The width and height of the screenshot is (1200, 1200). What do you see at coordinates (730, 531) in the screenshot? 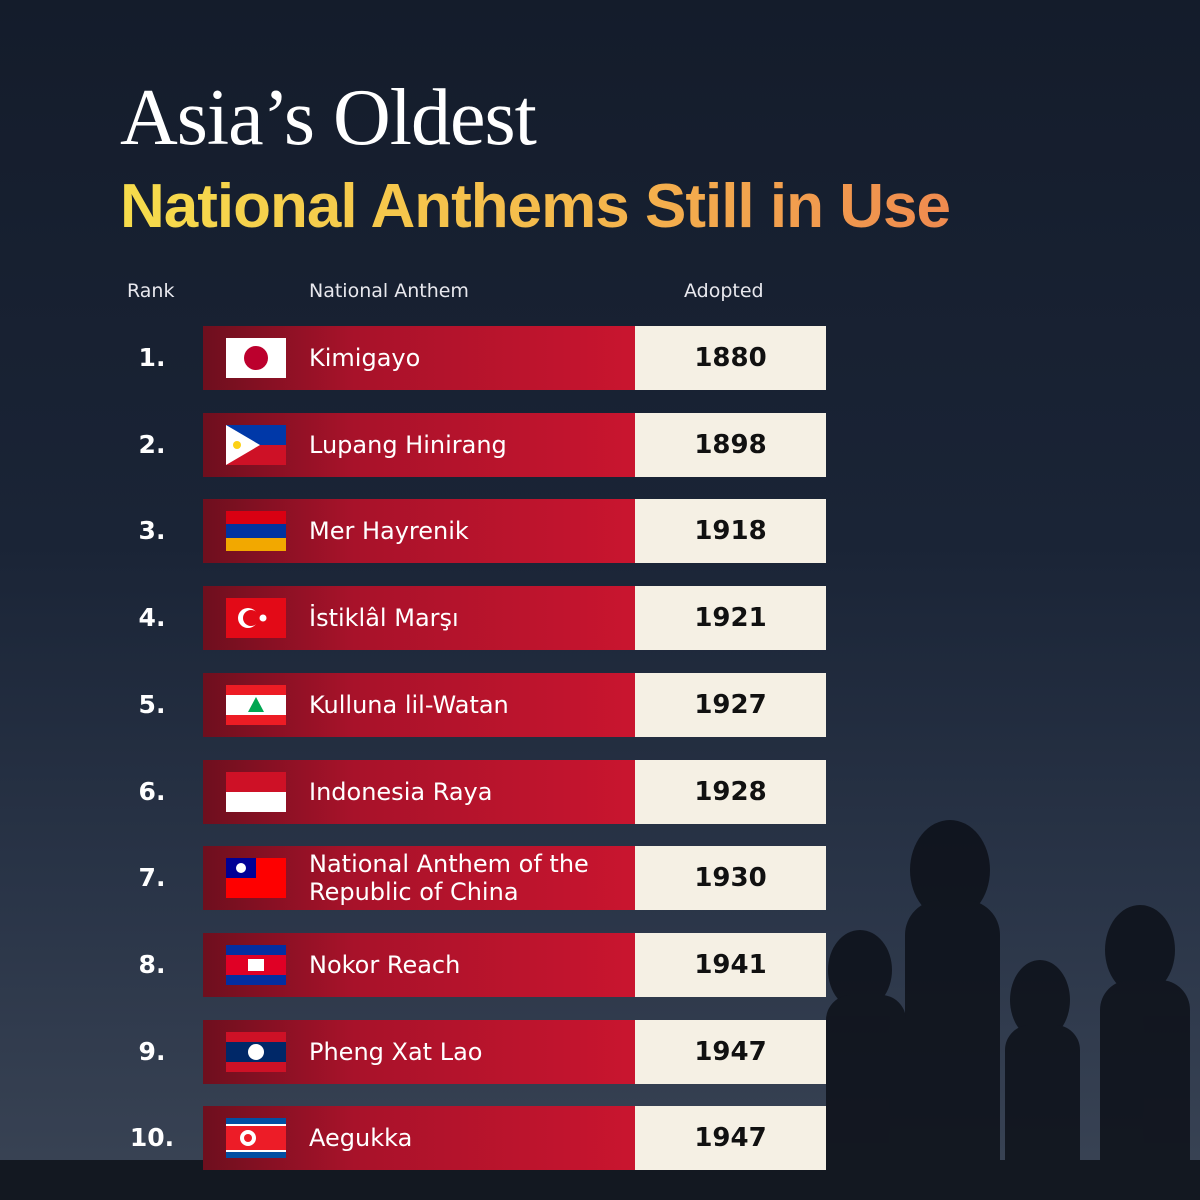
I see `adopted-year: 1918` at bounding box center [730, 531].